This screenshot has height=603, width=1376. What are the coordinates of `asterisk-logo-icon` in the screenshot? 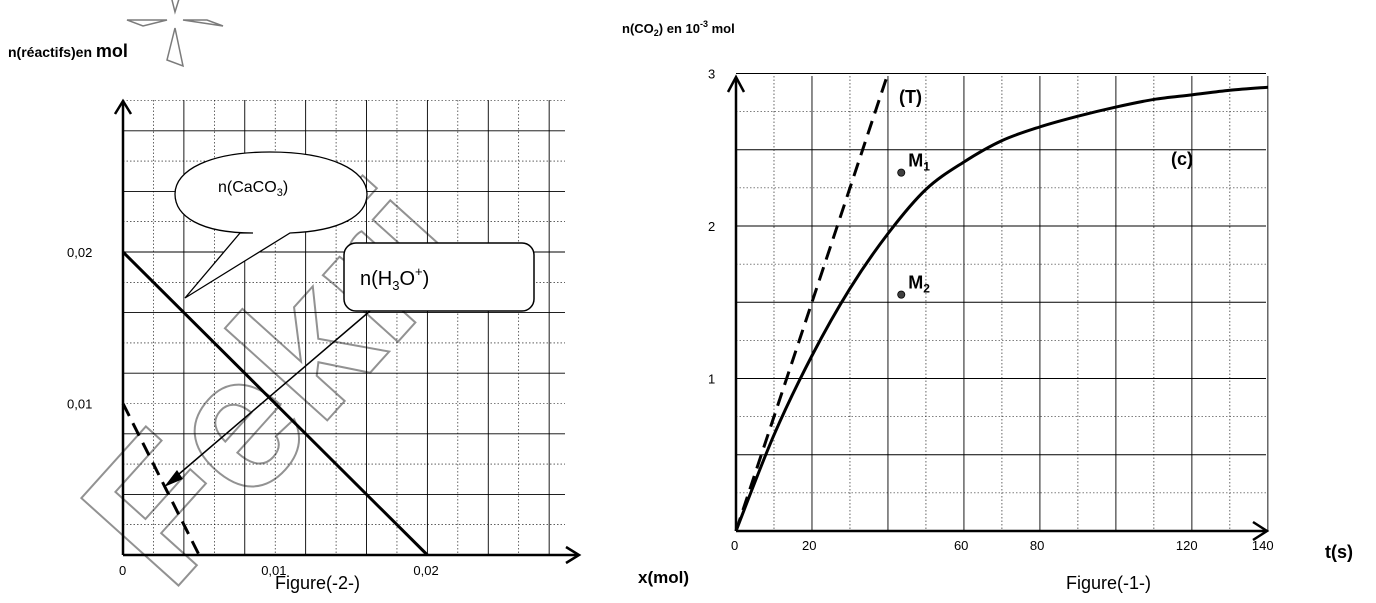 It's located at (175, 34).